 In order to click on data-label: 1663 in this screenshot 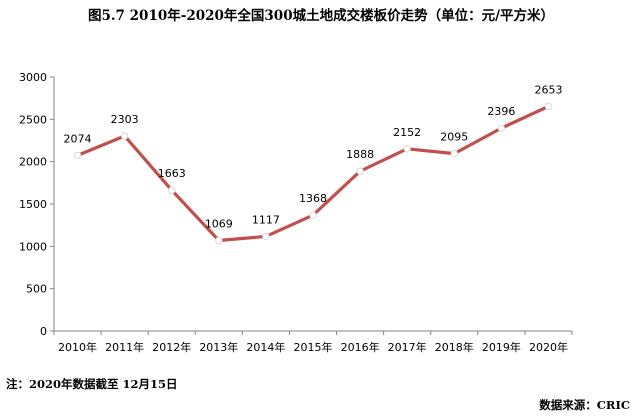, I will do `click(172, 173)`.